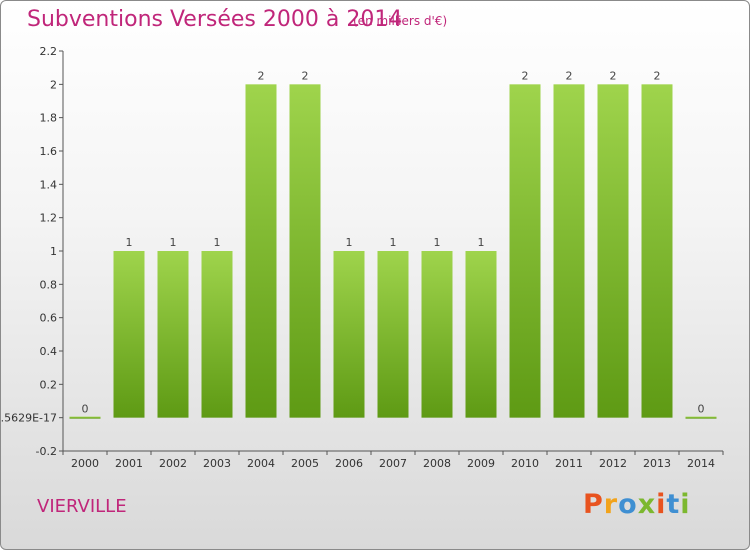 The image size is (750, 550). What do you see at coordinates (569, 251) in the screenshot?
I see `bar-2011` at bounding box center [569, 251].